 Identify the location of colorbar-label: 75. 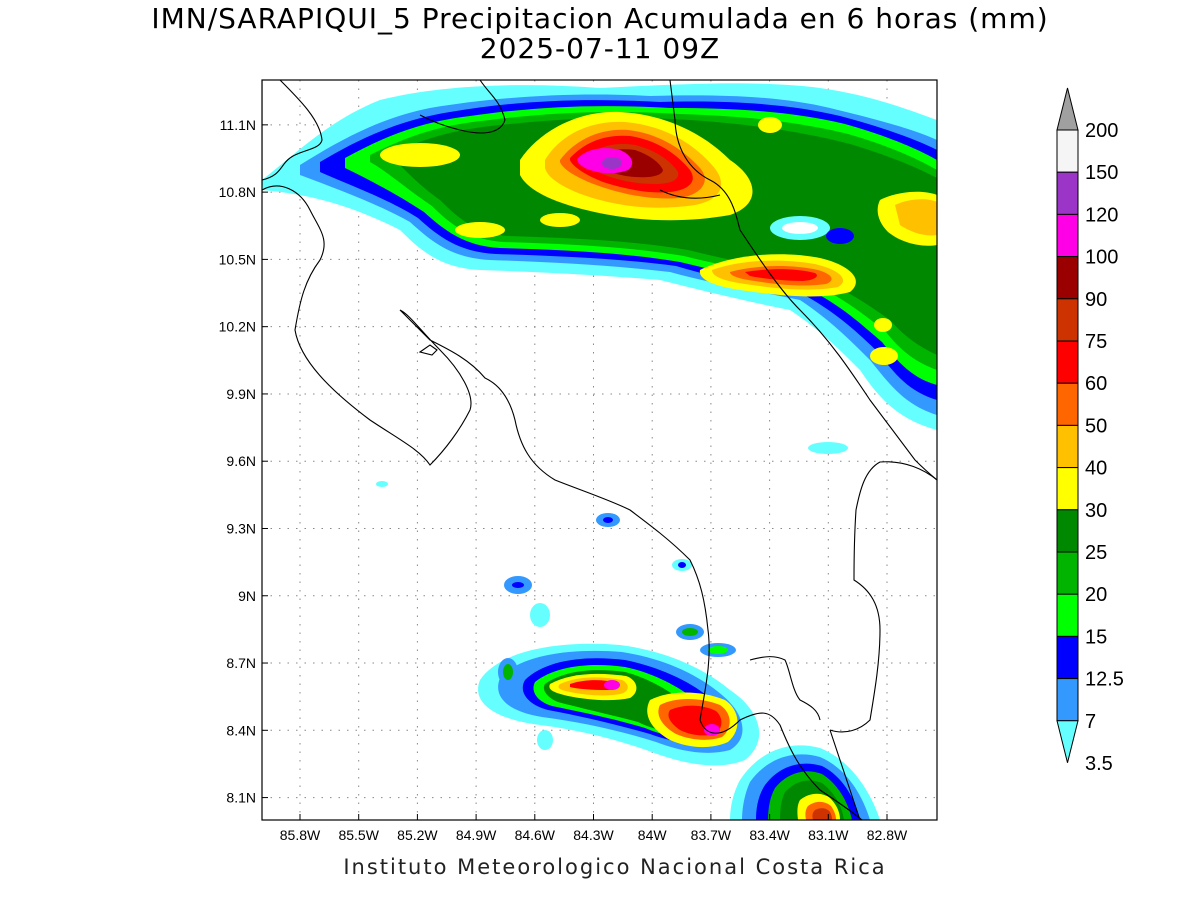
(1096, 342).